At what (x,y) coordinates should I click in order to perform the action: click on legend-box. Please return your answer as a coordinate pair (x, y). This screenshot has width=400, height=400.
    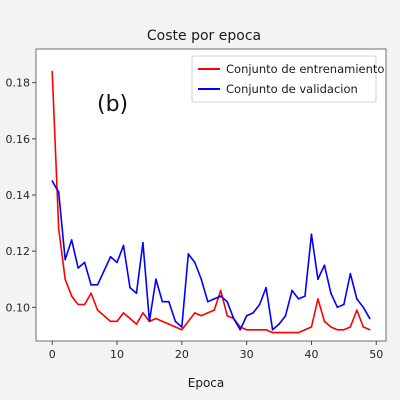
    Looking at the image, I should click on (284, 79).